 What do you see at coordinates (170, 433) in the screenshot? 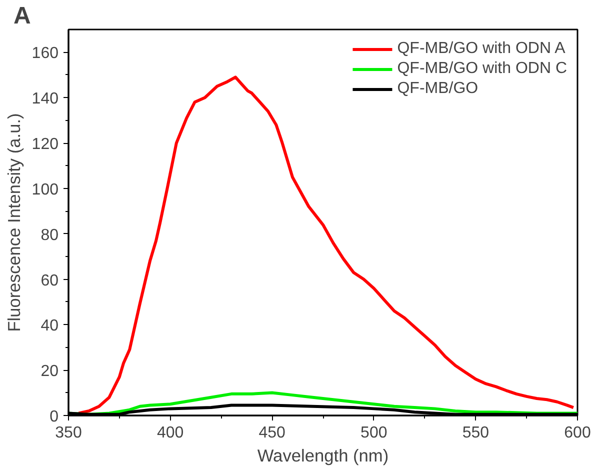
I see `x-tick-label: 400` at bounding box center [170, 433].